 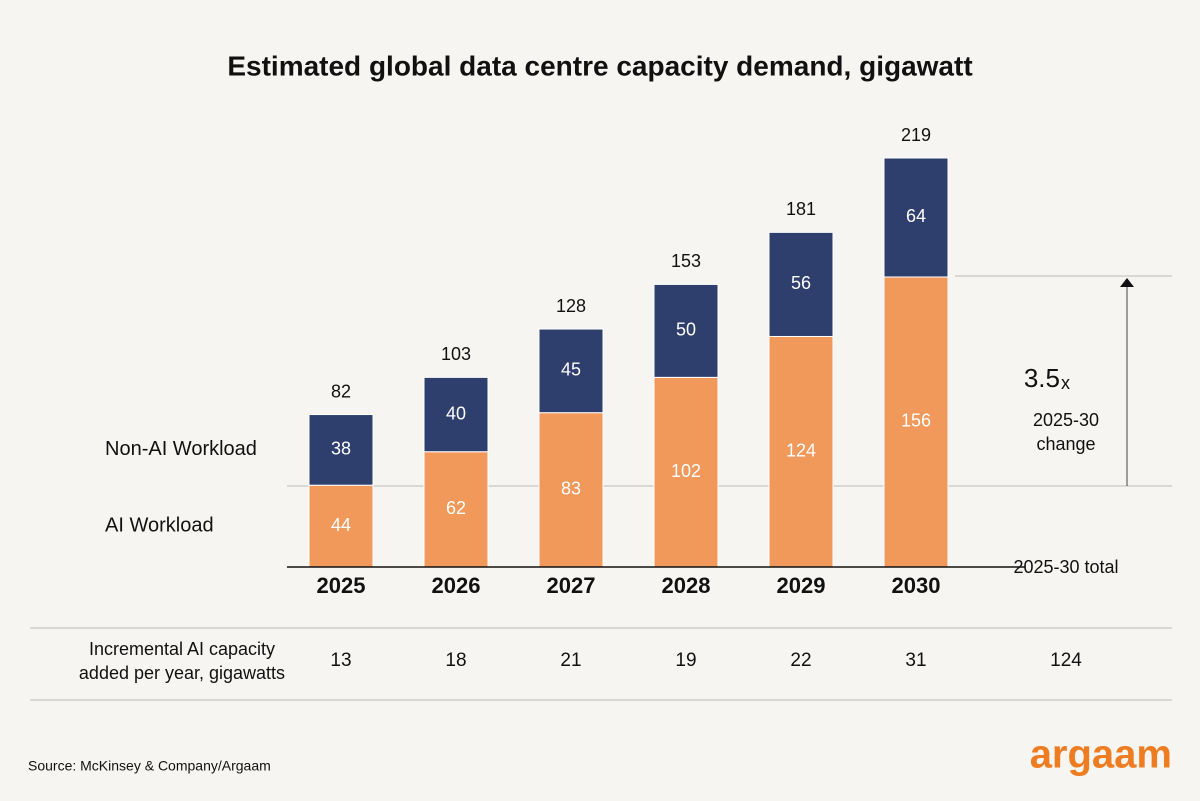 What do you see at coordinates (456, 354) in the screenshot?
I see `total-label: 103` at bounding box center [456, 354].